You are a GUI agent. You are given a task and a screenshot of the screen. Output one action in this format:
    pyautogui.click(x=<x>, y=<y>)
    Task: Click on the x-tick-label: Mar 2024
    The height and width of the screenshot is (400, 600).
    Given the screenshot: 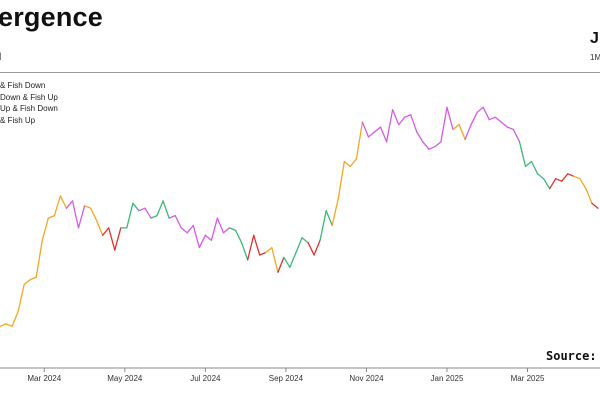 What is the action you would take?
    pyautogui.click(x=44, y=378)
    